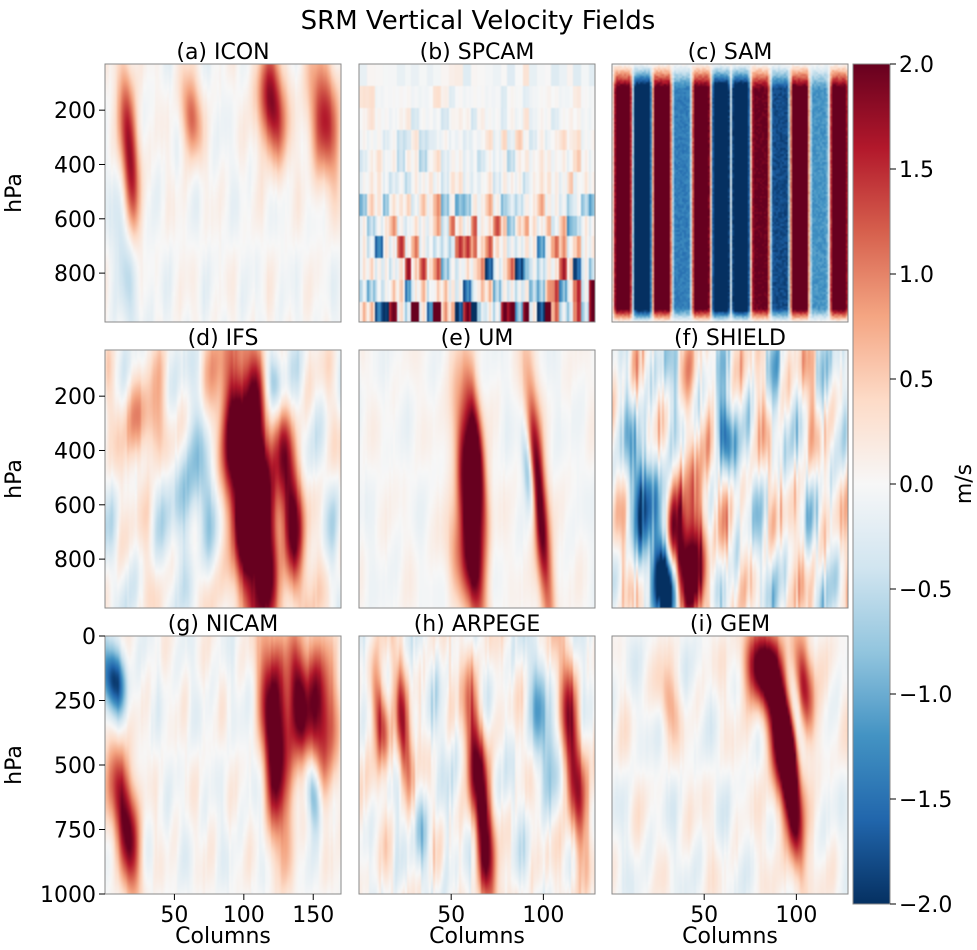 The height and width of the screenshot is (950, 977). I want to click on x-tick-label: 150, so click(313, 915).